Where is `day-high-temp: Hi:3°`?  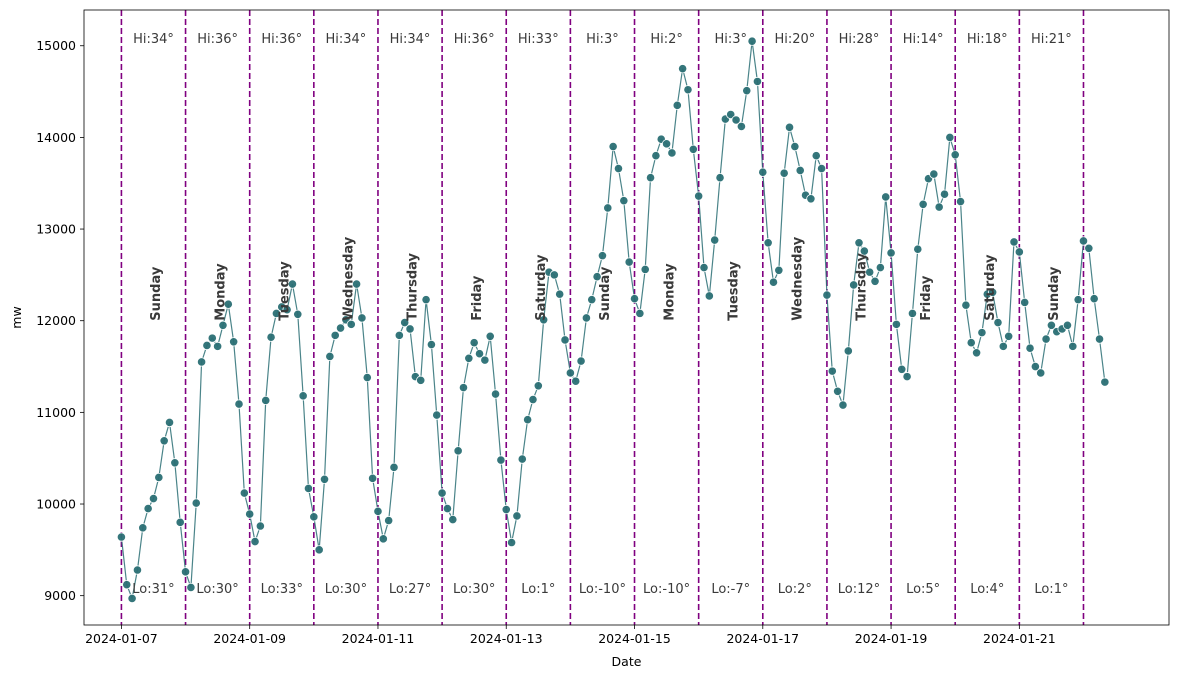 day-high-temp: Hi:3° is located at coordinates (730, 39).